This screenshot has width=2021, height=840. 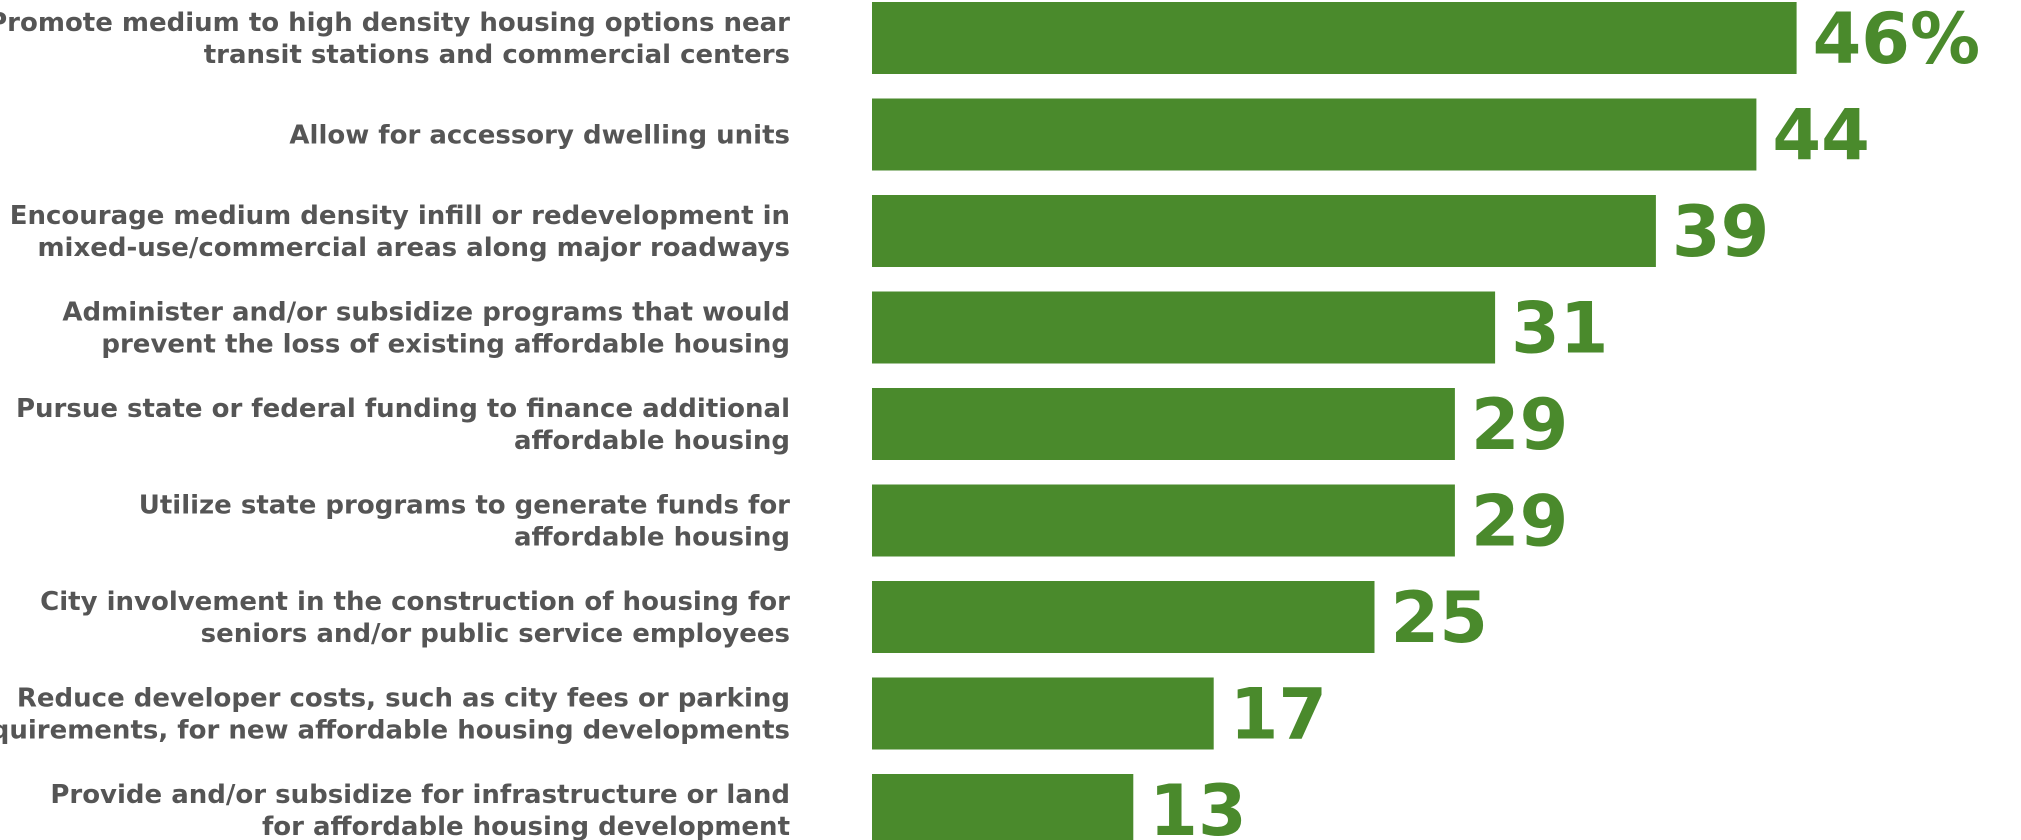 What do you see at coordinates (1897, 40) in the screenshot?
I see `value-label-1: 46%` at bounding box center [1897, 40].